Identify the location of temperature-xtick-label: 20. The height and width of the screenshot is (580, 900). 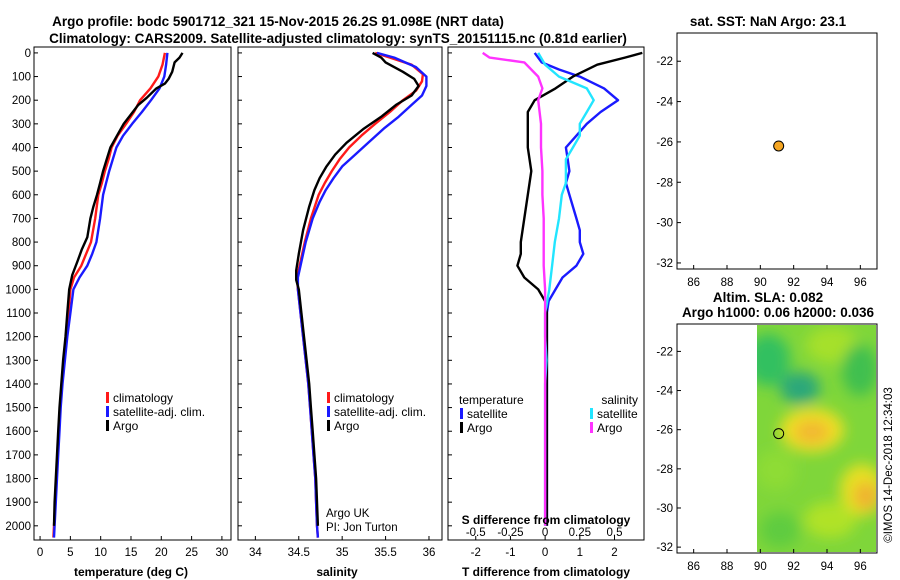
(161, 553).